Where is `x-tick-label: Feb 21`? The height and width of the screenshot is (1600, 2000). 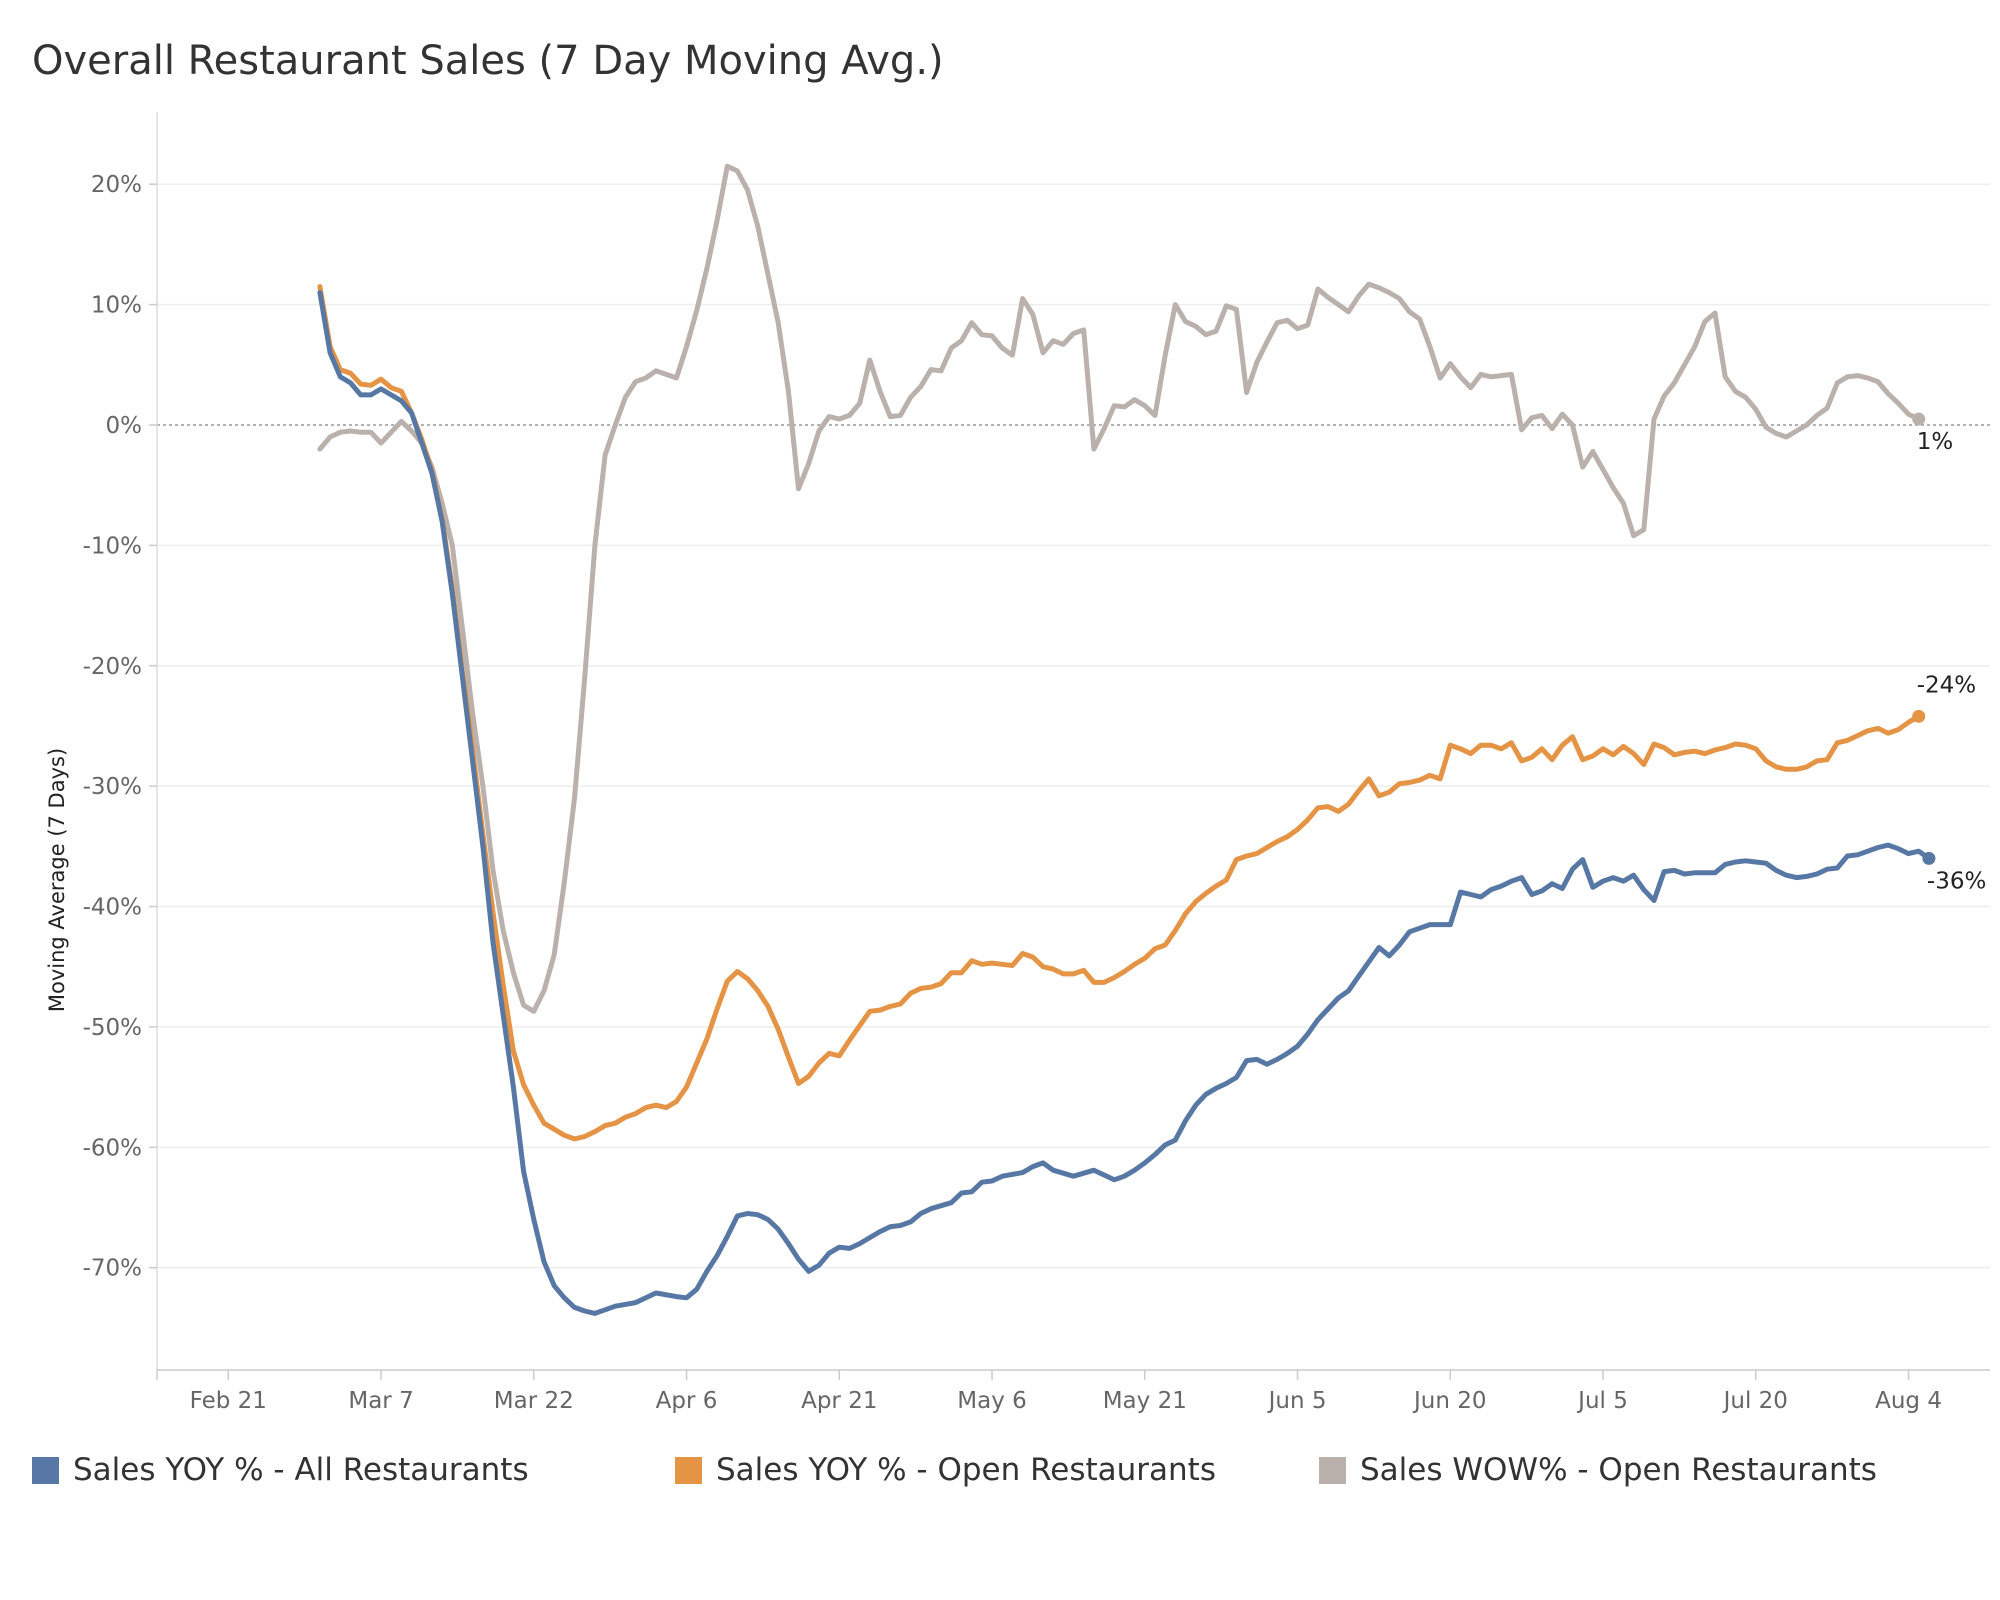
x-tick-label: Feb 21 is located at coordinates (228, 1401).